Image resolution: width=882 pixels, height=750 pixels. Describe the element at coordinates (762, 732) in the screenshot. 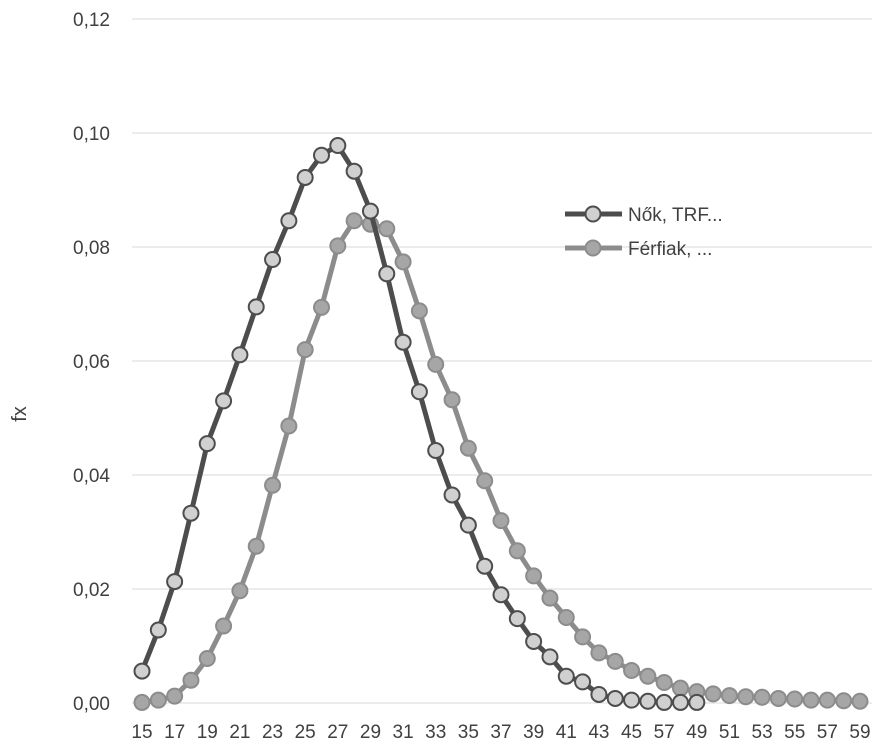

I see `x-tick-label: 53` at that location.